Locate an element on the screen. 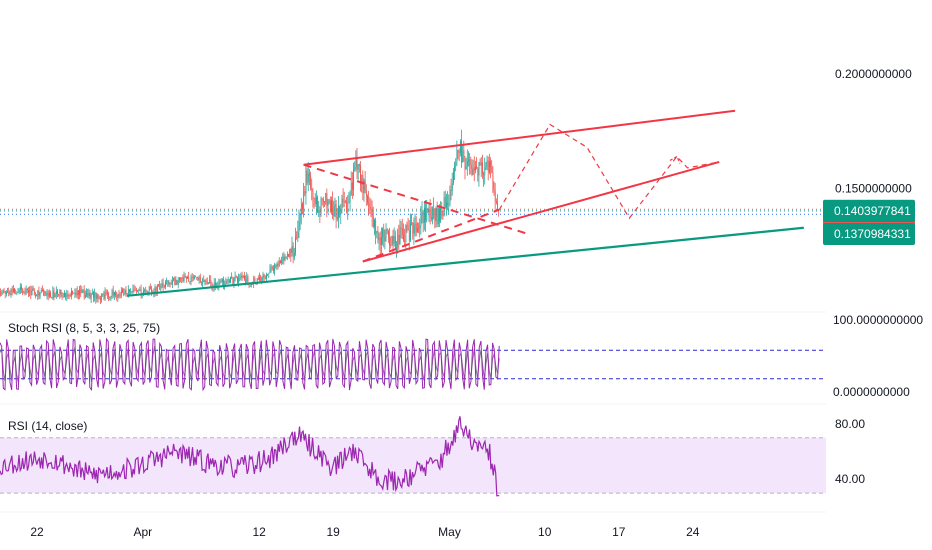  time-axis-label: 24 is located at coordinates (693, 532).